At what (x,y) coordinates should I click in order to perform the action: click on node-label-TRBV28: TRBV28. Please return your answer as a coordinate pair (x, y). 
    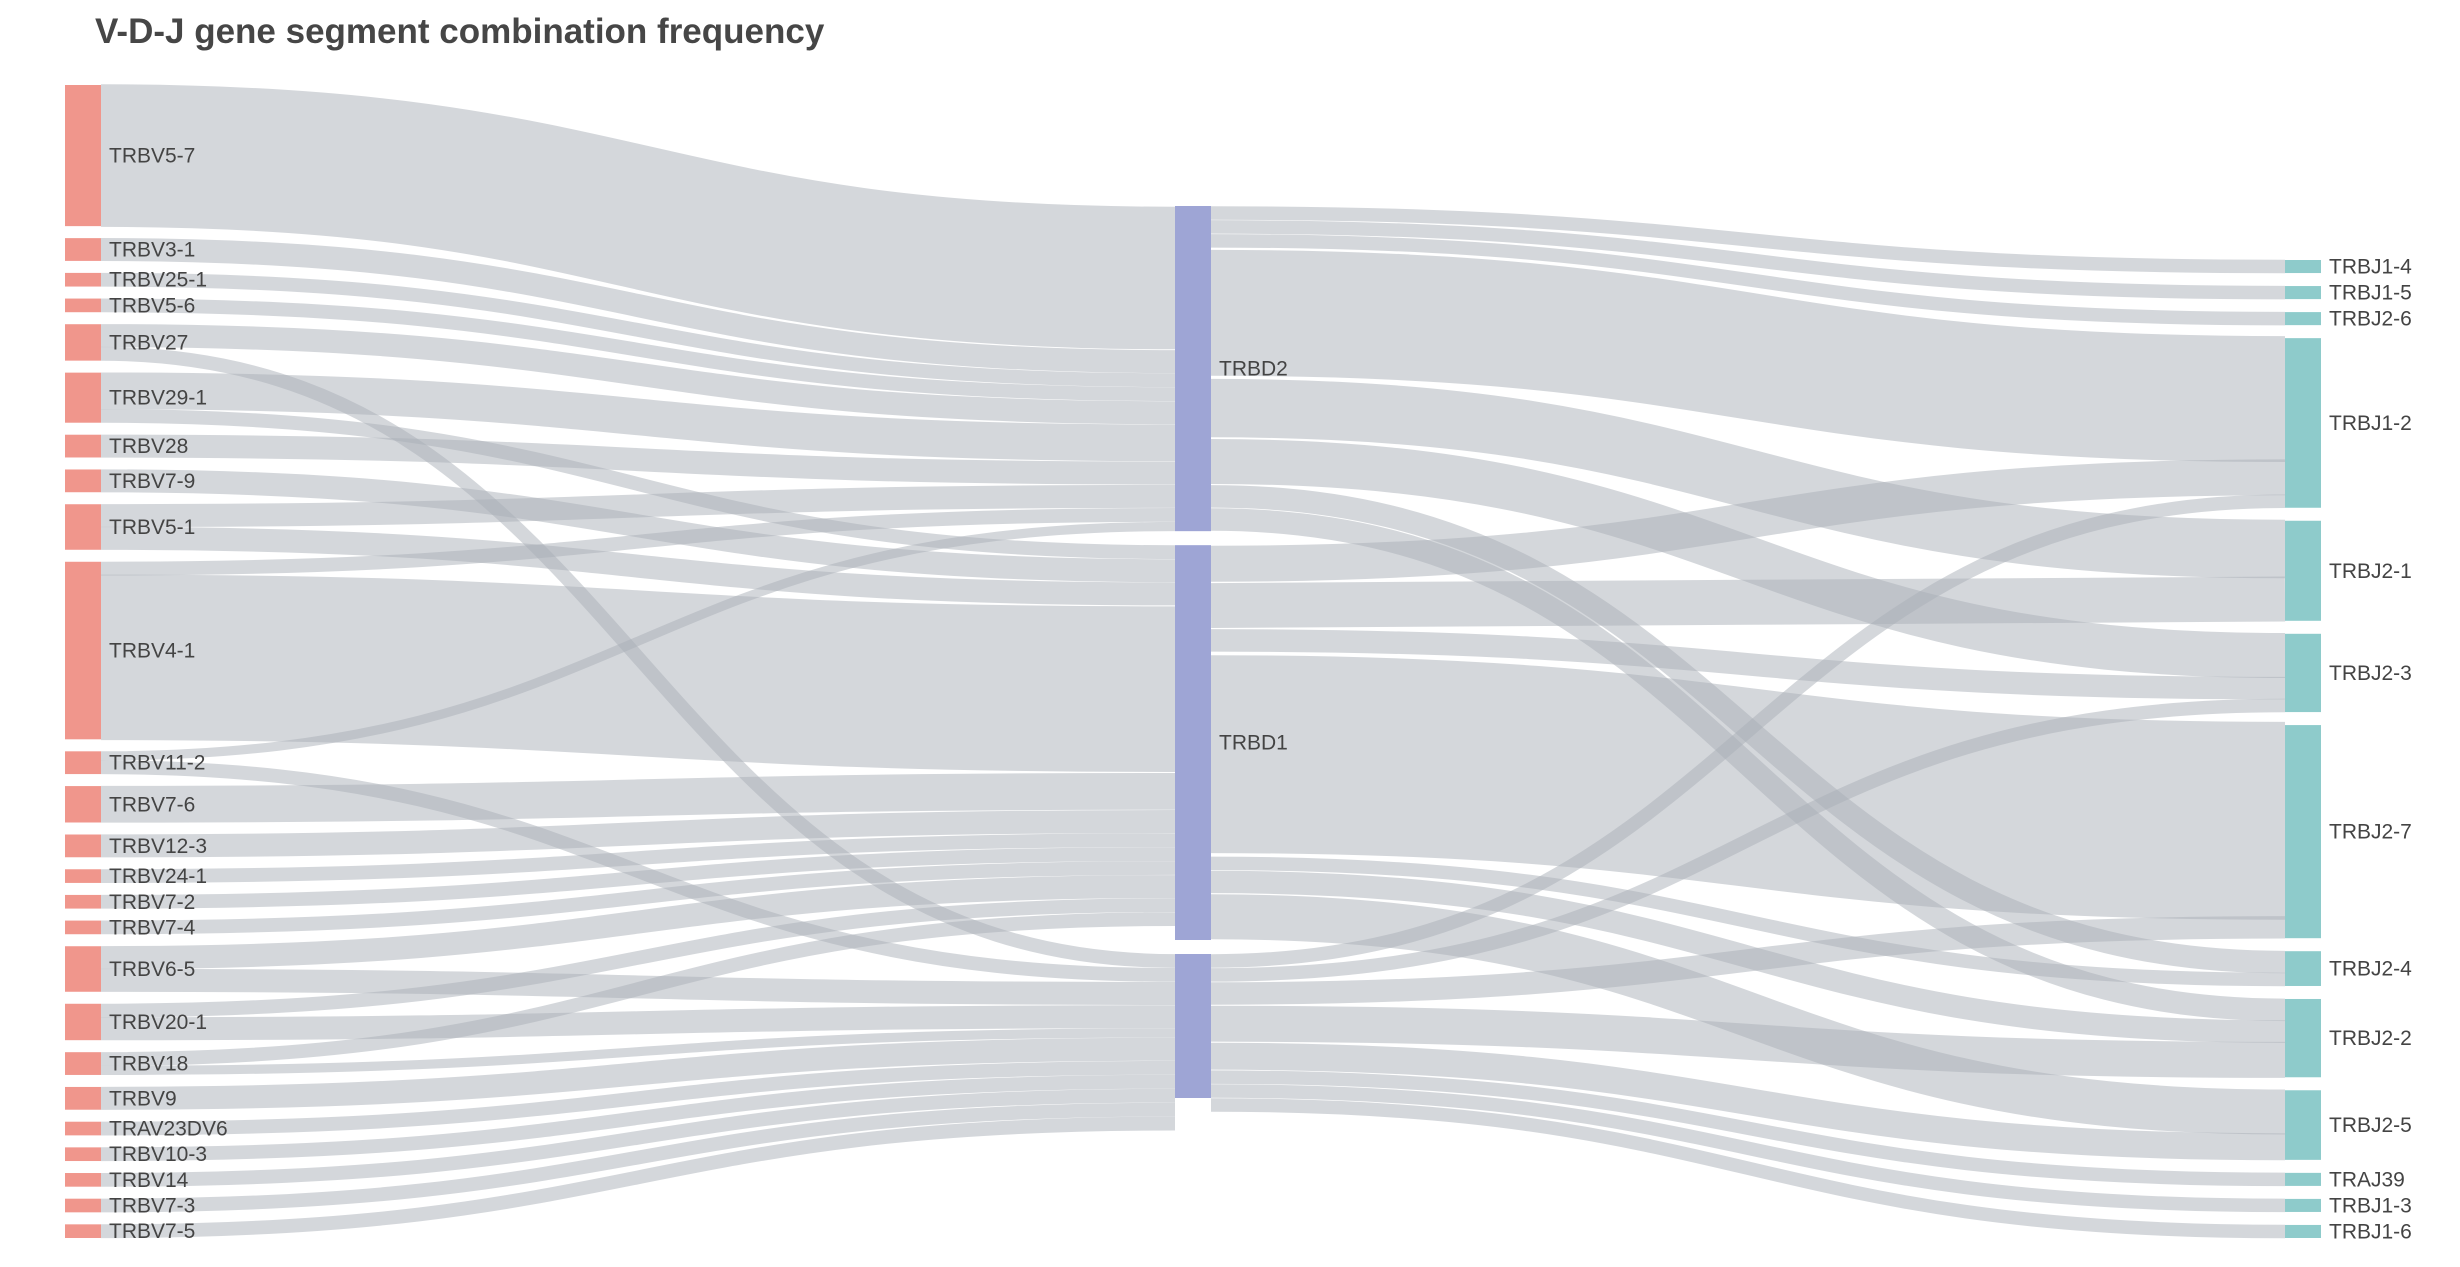
    Looking at the image, I should click on (148, 446).